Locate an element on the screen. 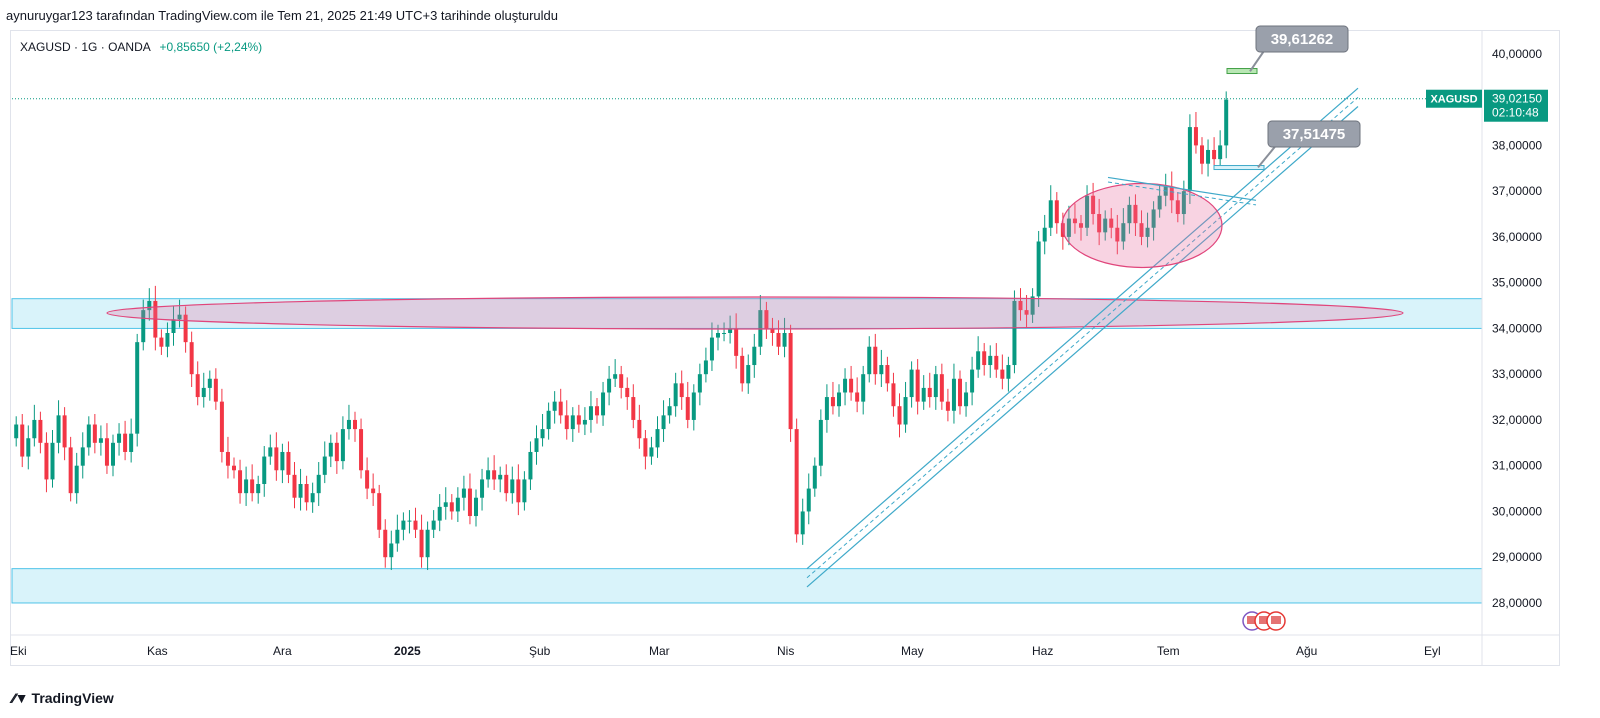  support-marker is located at coordinates (1239, 168).